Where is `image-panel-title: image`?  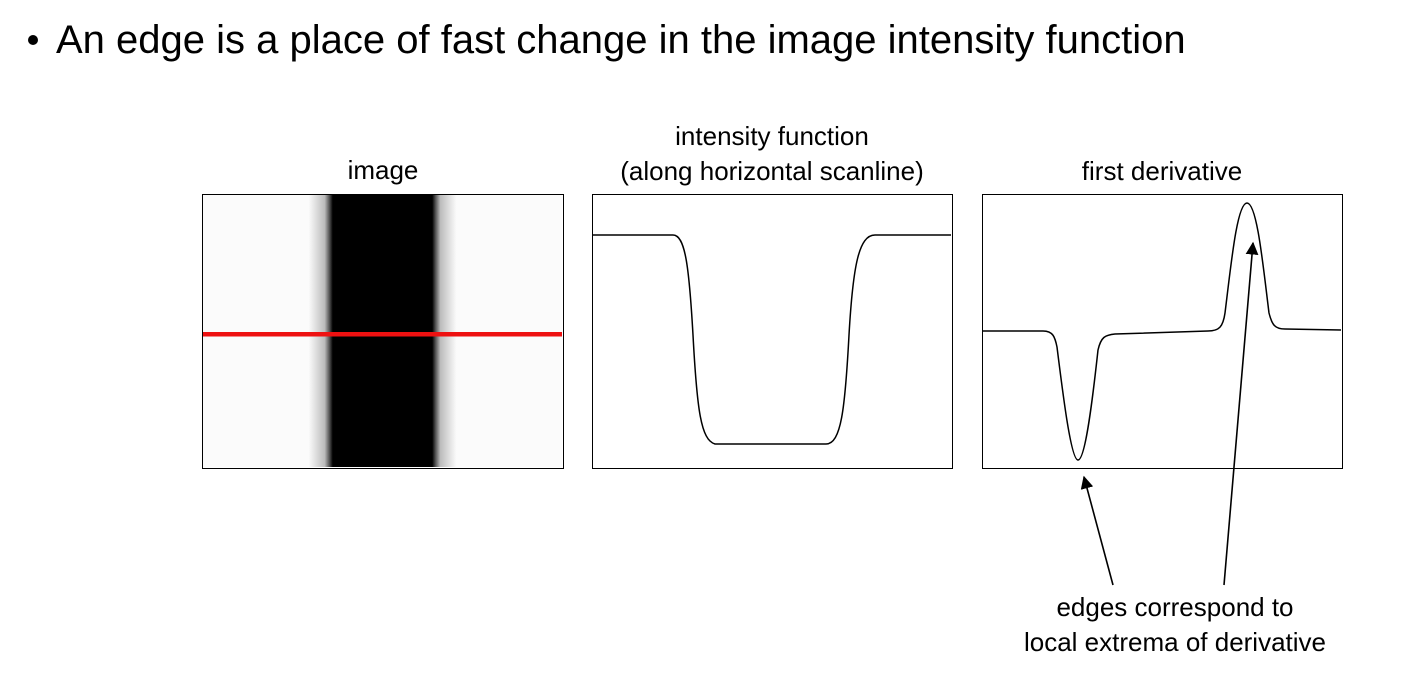 image-panel-title: image is located at coordinates (383, 170).